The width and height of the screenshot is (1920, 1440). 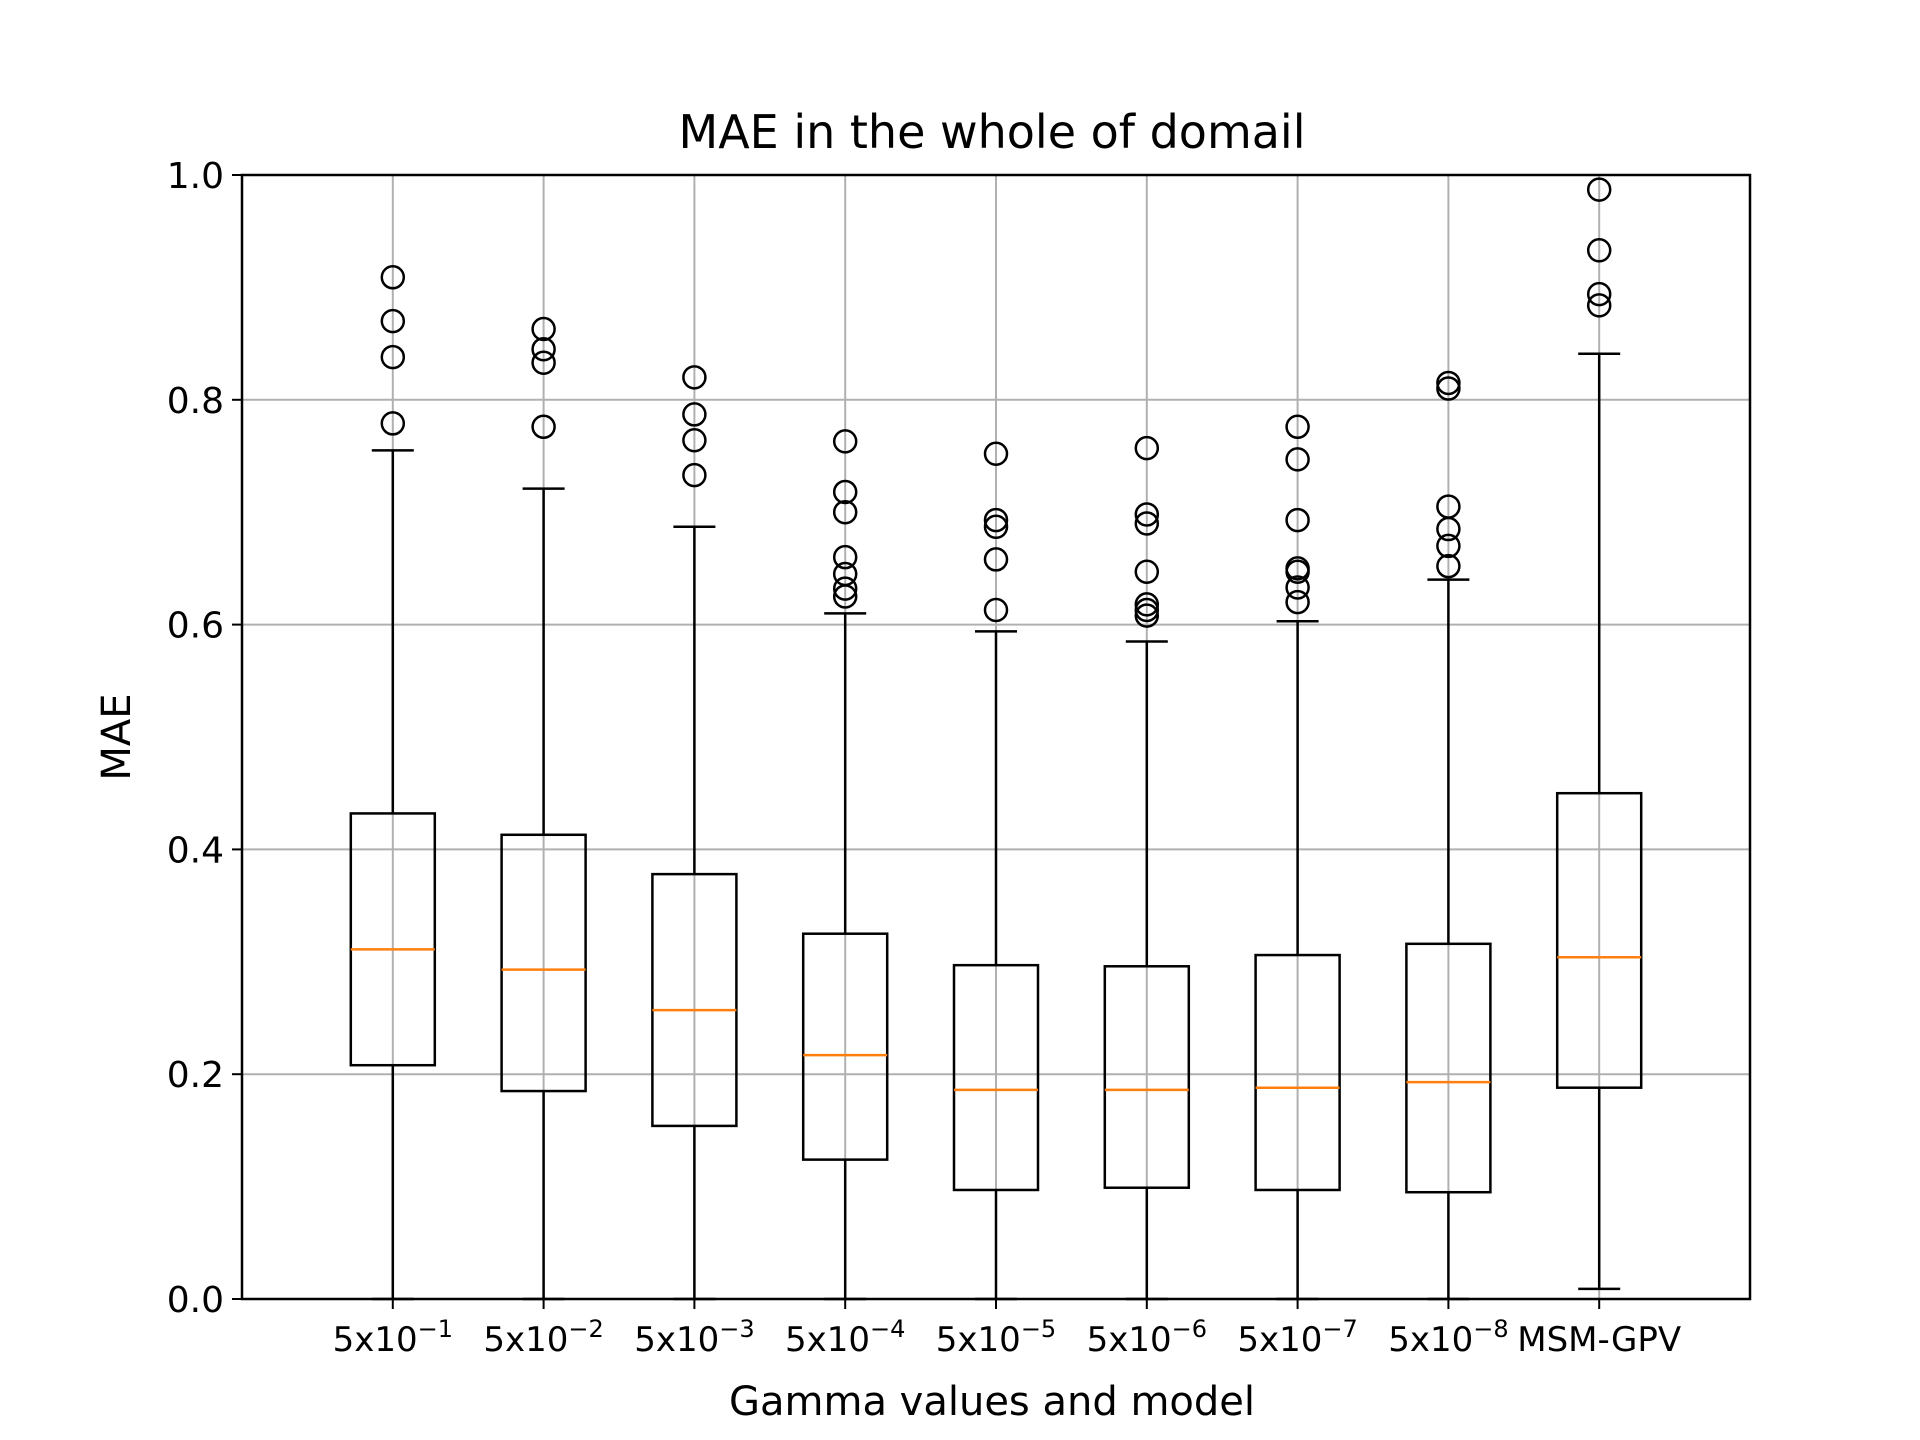 What do you see at coordinates (1448, 1337) in the screenshot?
I see `x-tick-label: 5x10⁻⁸` at bounding box center [1448, 1337].